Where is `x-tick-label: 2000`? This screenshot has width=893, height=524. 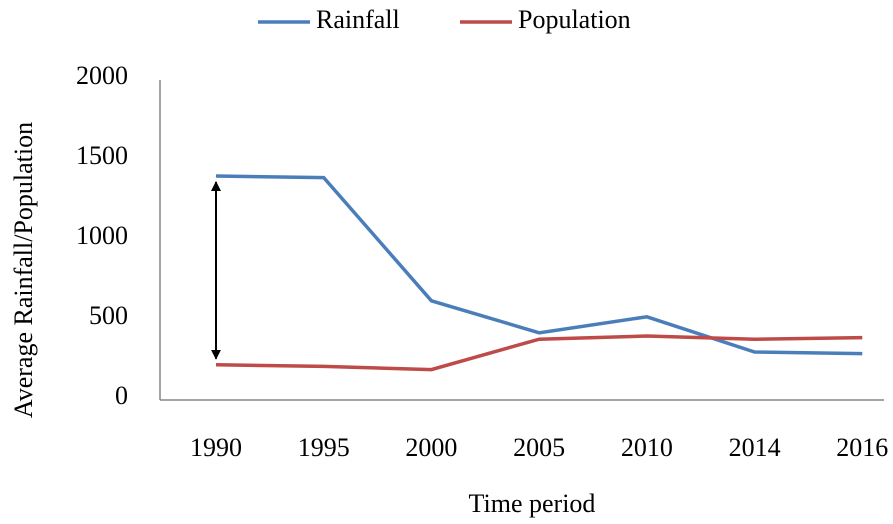 x-tick-label: 2000 is located at coordinates (431, 447).